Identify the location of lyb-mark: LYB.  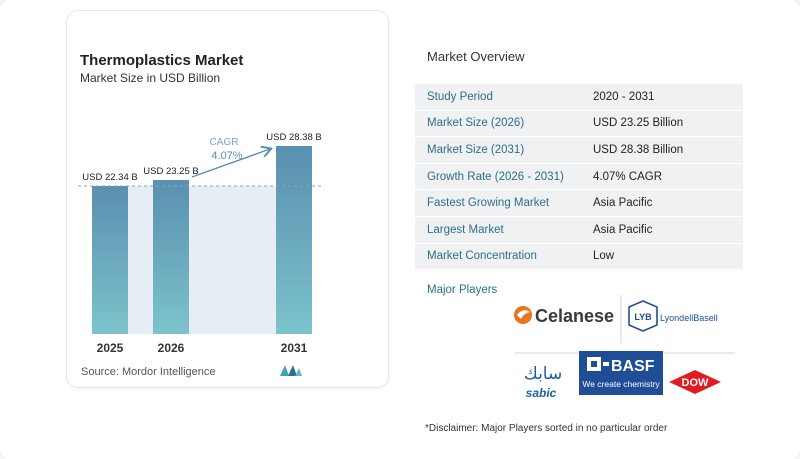
(643, 317).